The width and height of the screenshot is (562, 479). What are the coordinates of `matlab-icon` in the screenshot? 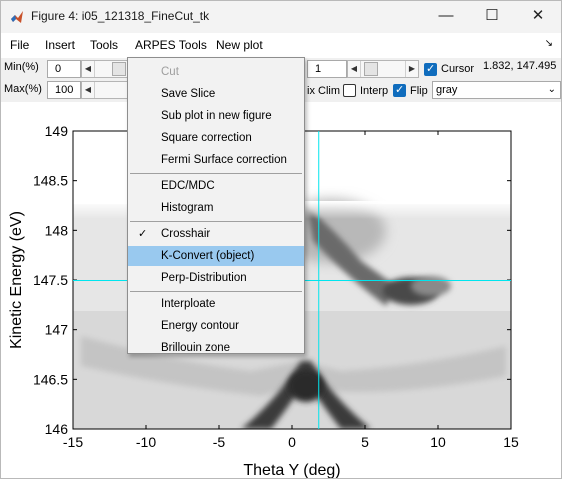 It's located at (17, 17).